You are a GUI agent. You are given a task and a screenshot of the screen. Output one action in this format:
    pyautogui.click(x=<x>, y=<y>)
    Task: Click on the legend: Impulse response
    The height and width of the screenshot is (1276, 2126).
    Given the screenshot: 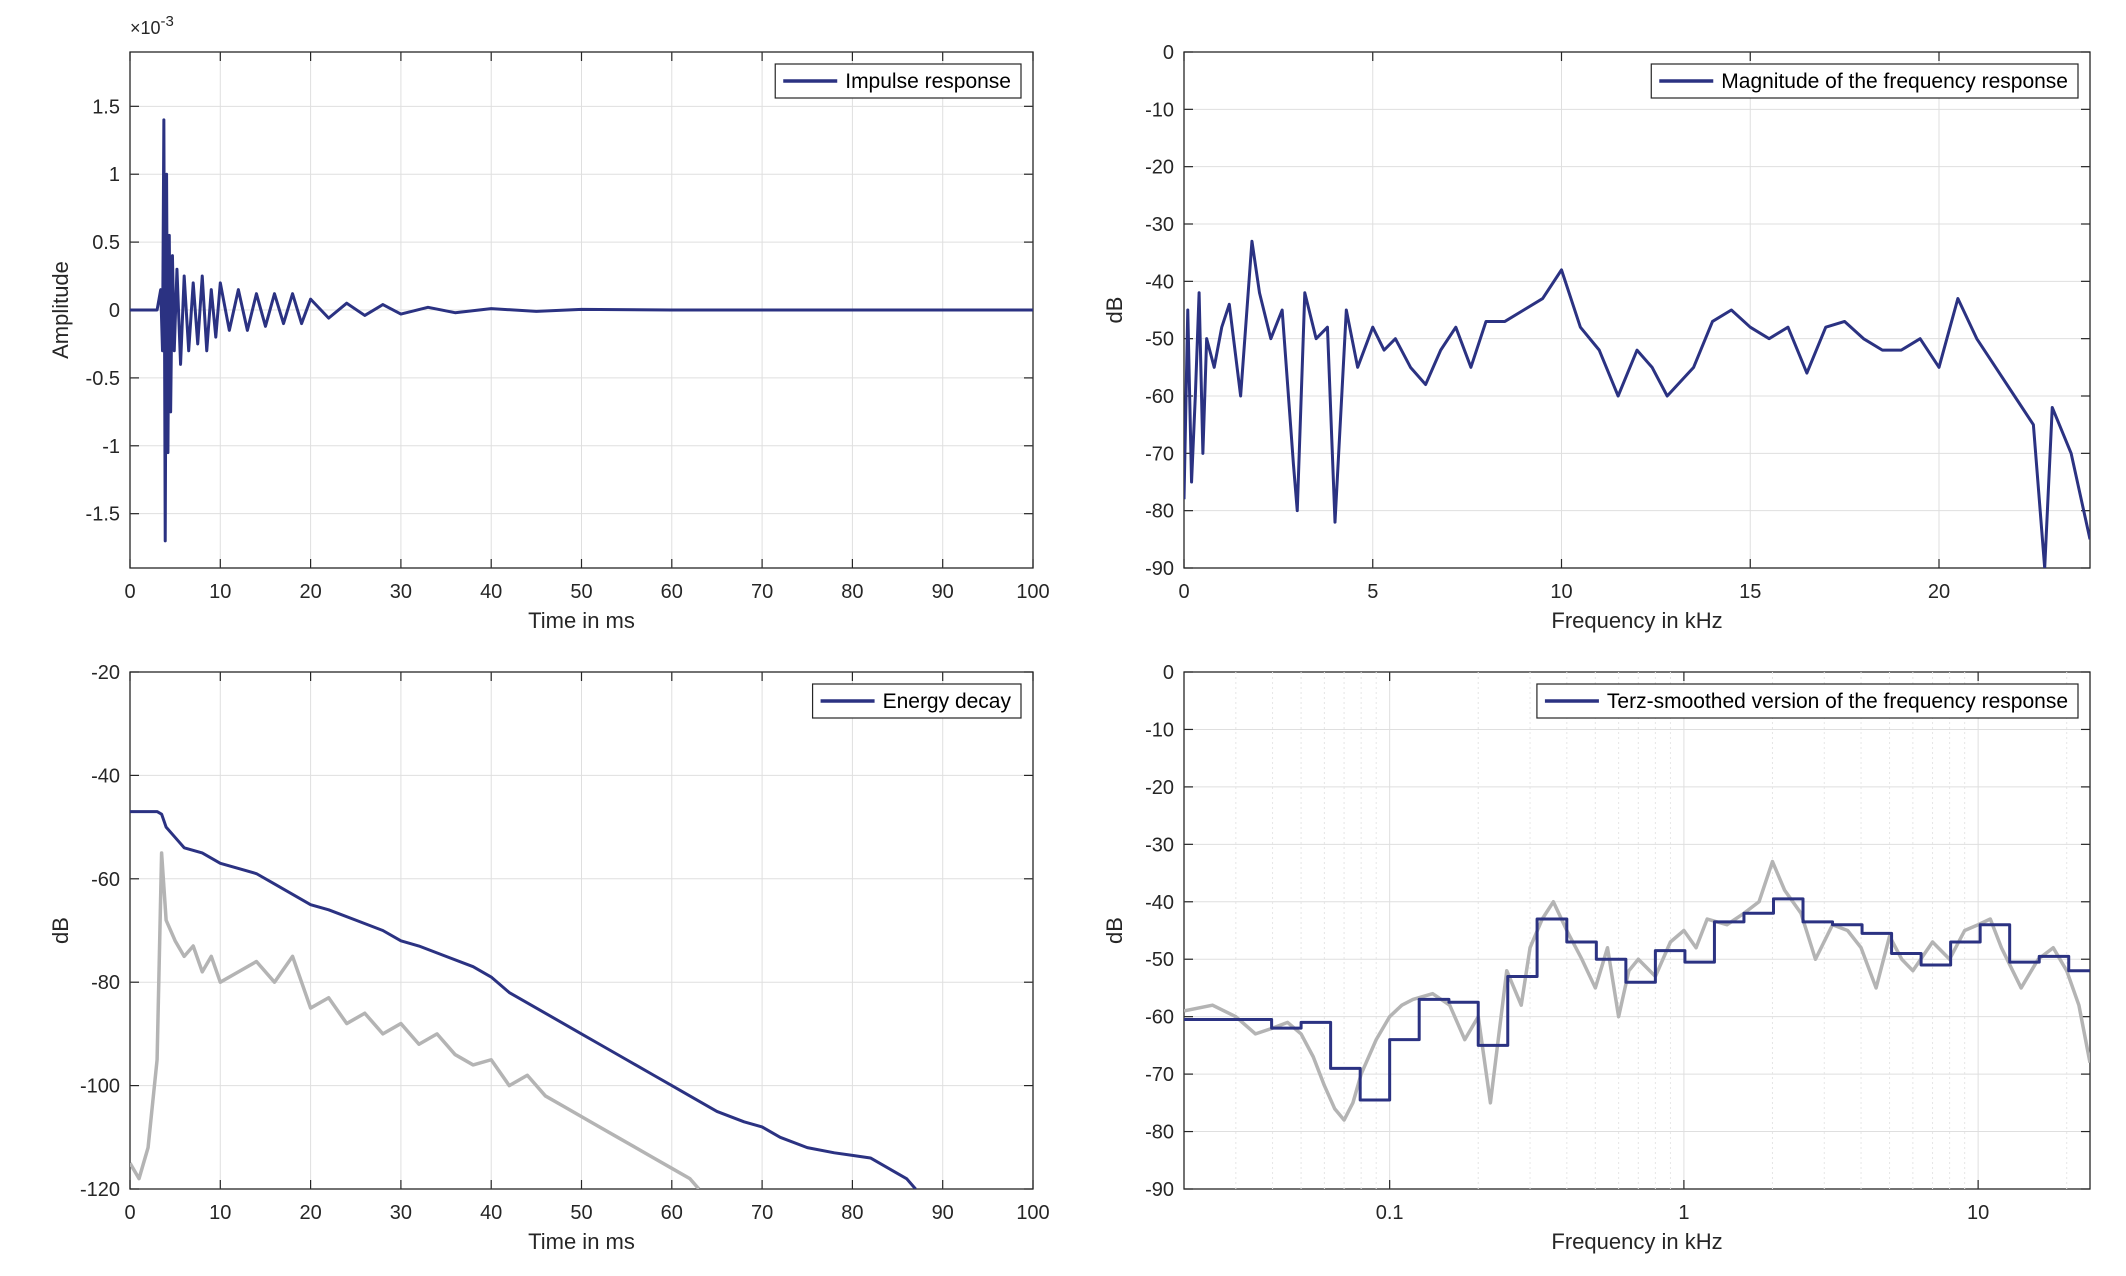 What is the action you would take?
    pyautogui.click(x=898, y=81)
    